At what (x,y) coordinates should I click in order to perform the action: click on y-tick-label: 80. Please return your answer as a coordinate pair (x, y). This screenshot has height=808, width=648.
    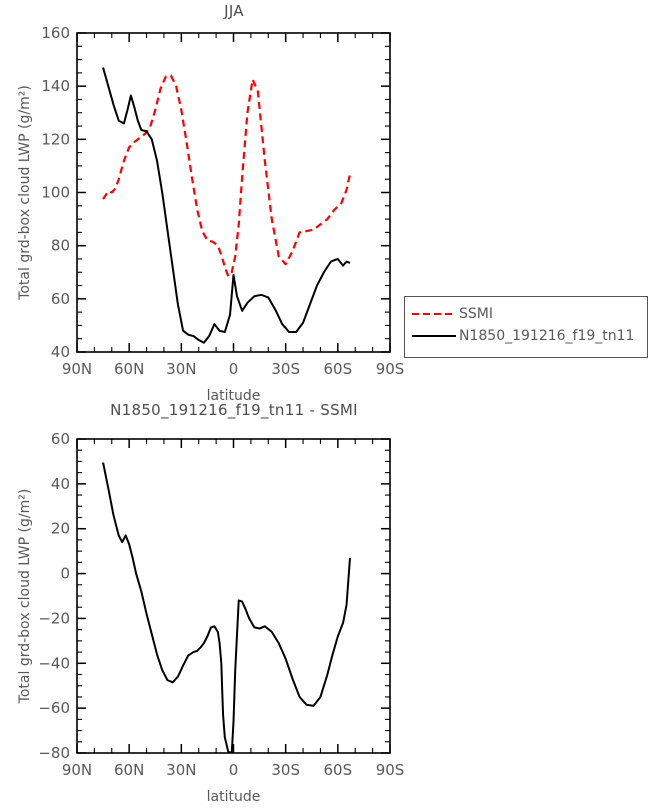
    Looking at the image, I should click on (60, 246).